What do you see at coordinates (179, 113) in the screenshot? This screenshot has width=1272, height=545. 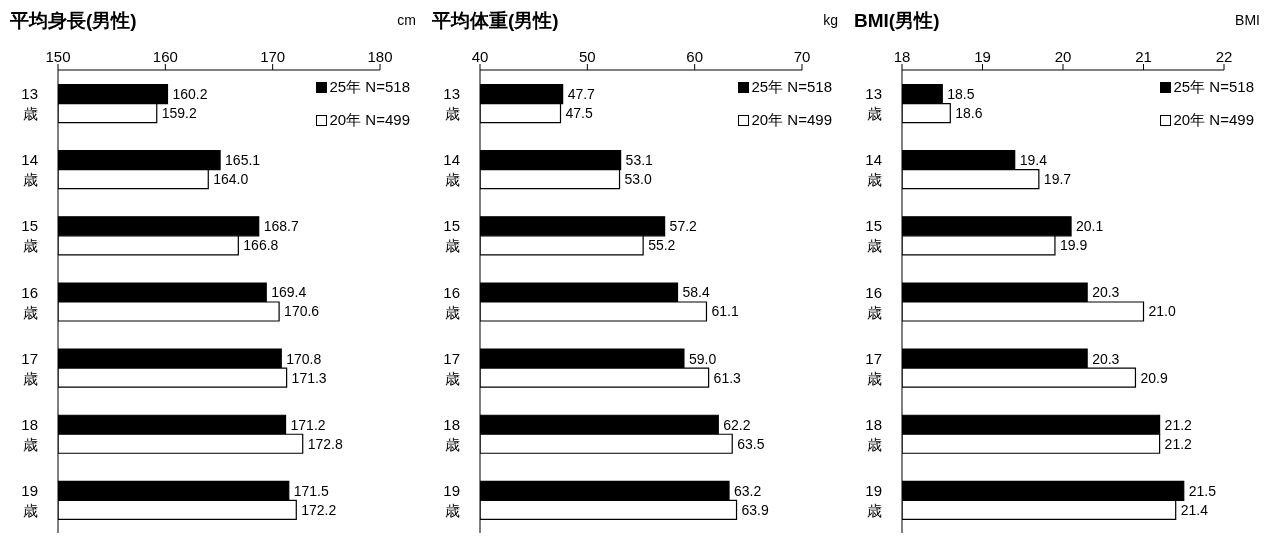 I see `data-label: 159.2` at bounding box center [179, 113].